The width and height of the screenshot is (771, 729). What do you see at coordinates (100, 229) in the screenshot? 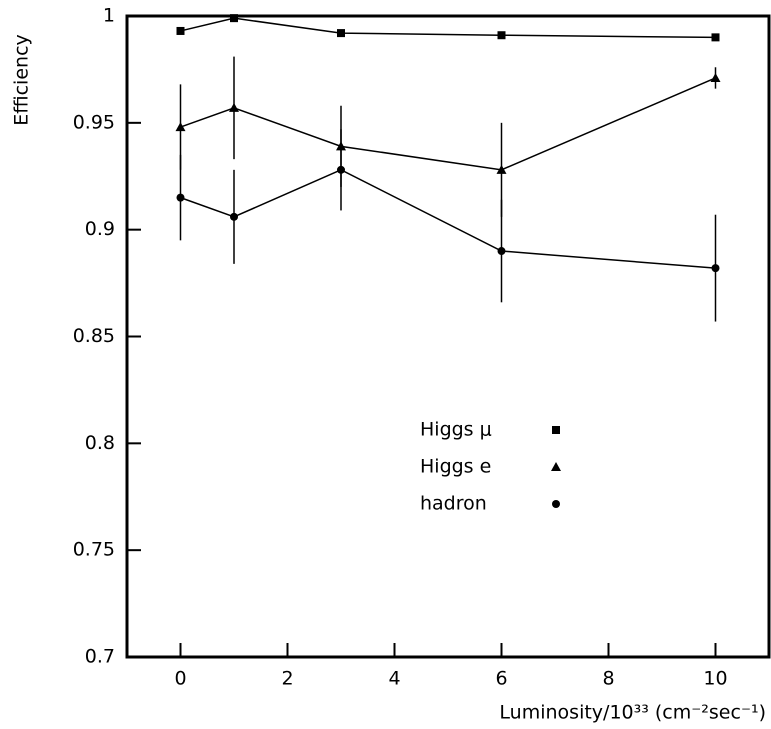
I see `y-tick-label: 0.9` at bounding box center [100, 229].